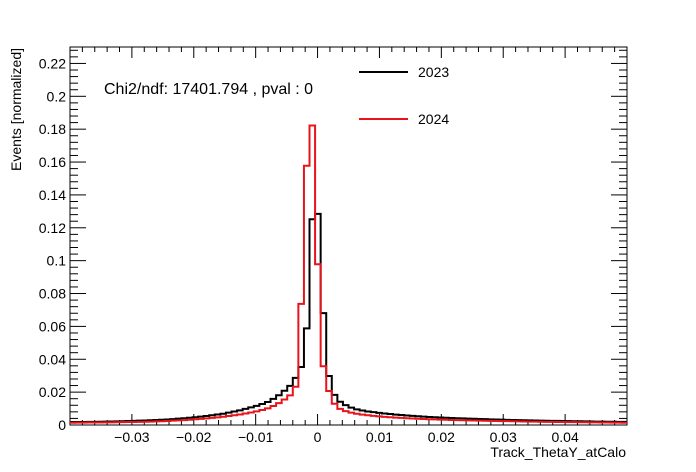 Image resolution: width=696 pixels, height=472 pixels. Describe the element at coordinates (57, 261) in the screenshot. I see `y-tick-label: 0.1` at that location.